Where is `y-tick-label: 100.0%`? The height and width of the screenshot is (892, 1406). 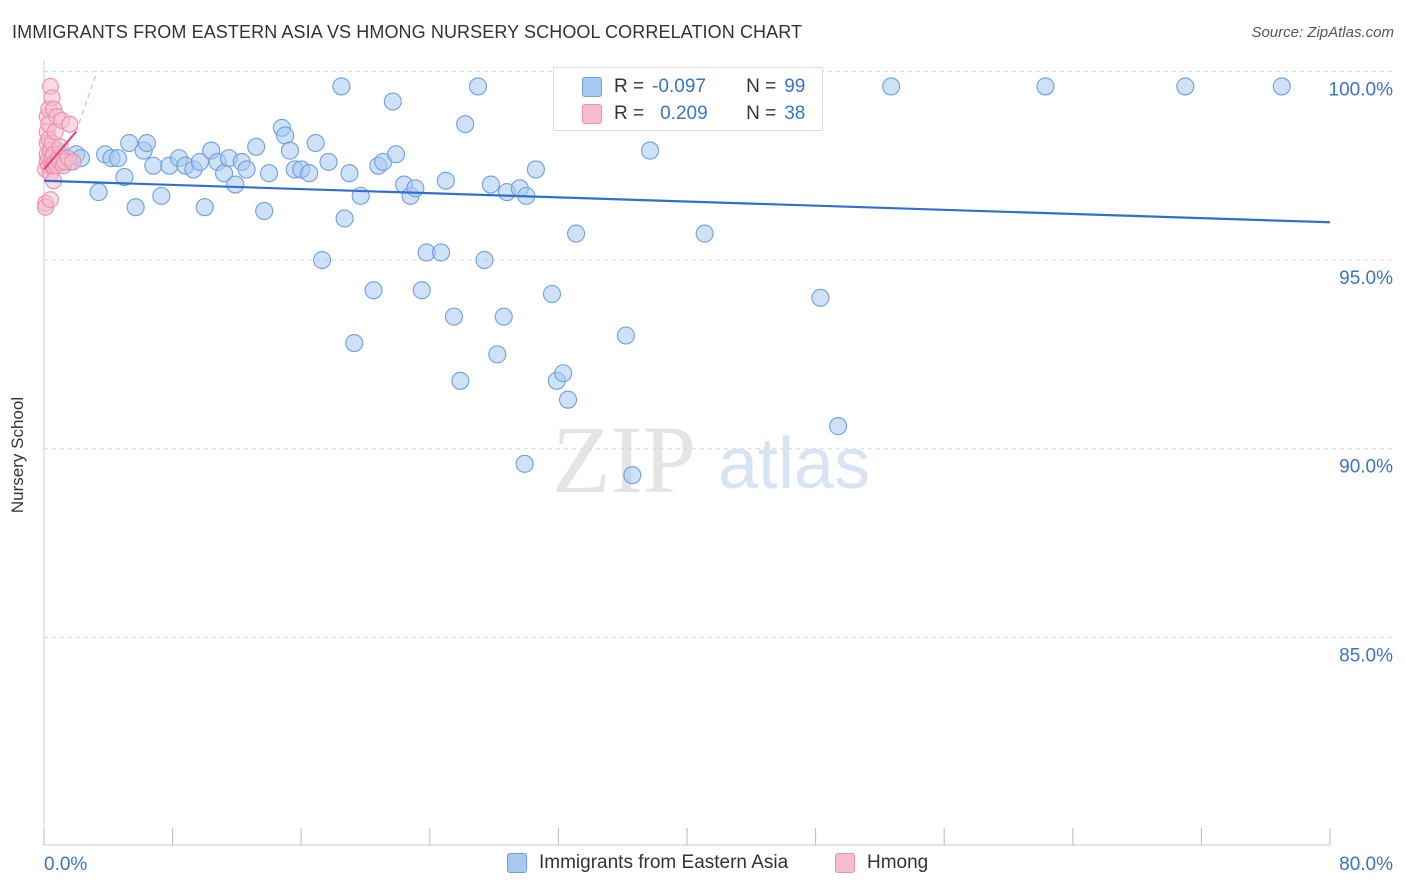 y-tick-label: 100.0% is located at coordinates (1361, 89).